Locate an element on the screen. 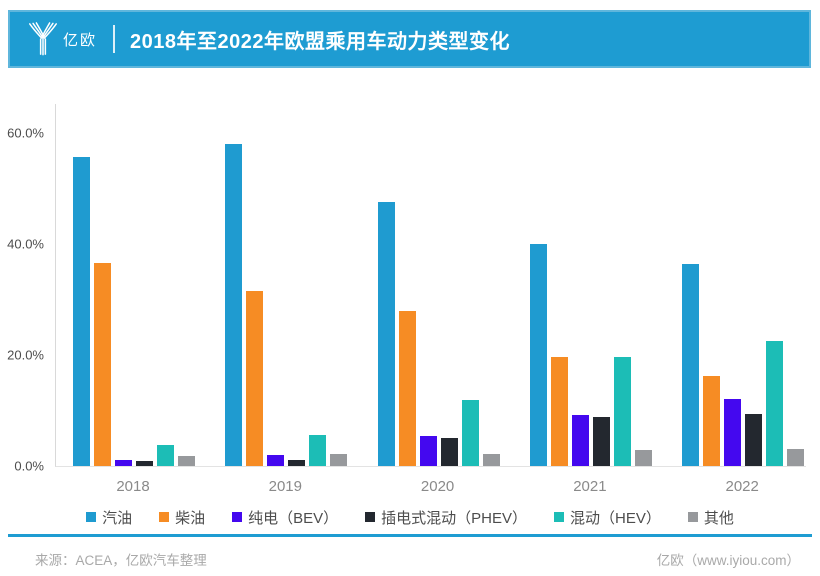 Image resolution: width=820 pixels, height=576 pixels. bar-插电式混动（PHEV）-2018 is located at coordinates (144, 463).